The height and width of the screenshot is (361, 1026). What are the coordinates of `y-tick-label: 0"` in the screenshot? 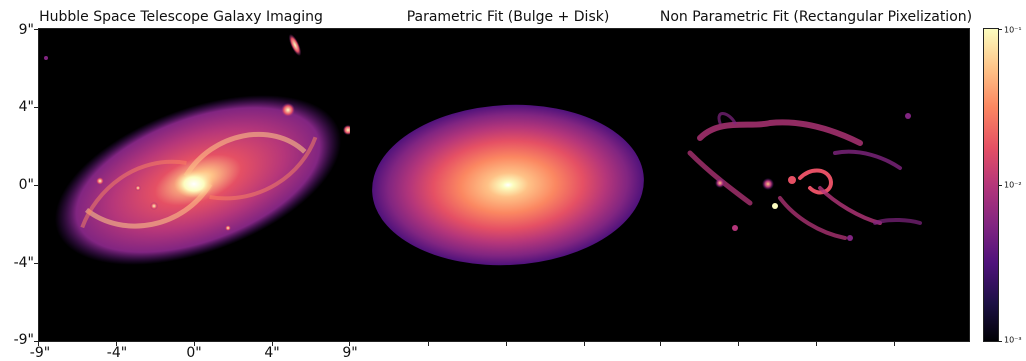 It's located at (26, 185).